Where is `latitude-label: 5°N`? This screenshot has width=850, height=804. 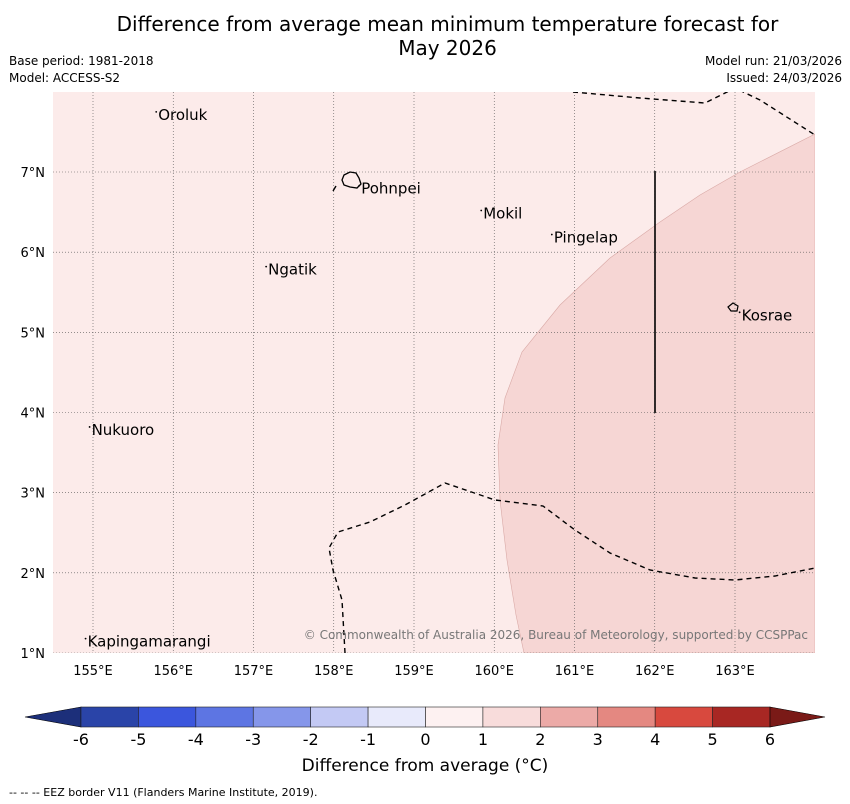
latitude-label: 5°N is located at coordinates (33, 333).